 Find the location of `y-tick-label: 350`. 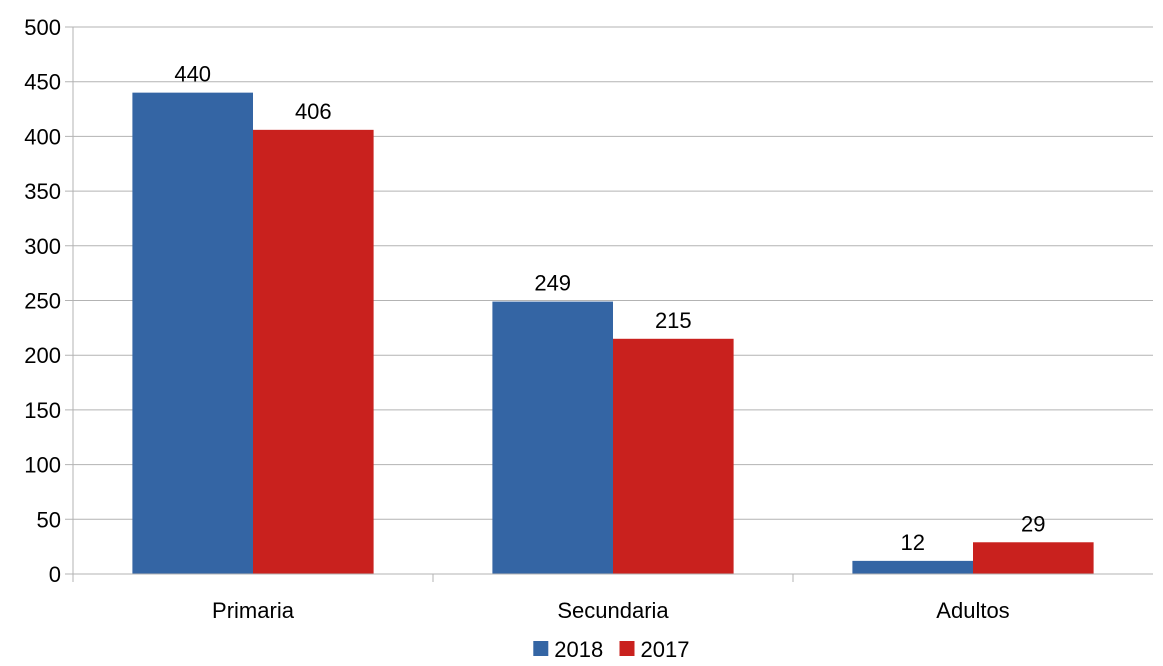

y-tick-label: 350 is located at coordinates (42, 191).